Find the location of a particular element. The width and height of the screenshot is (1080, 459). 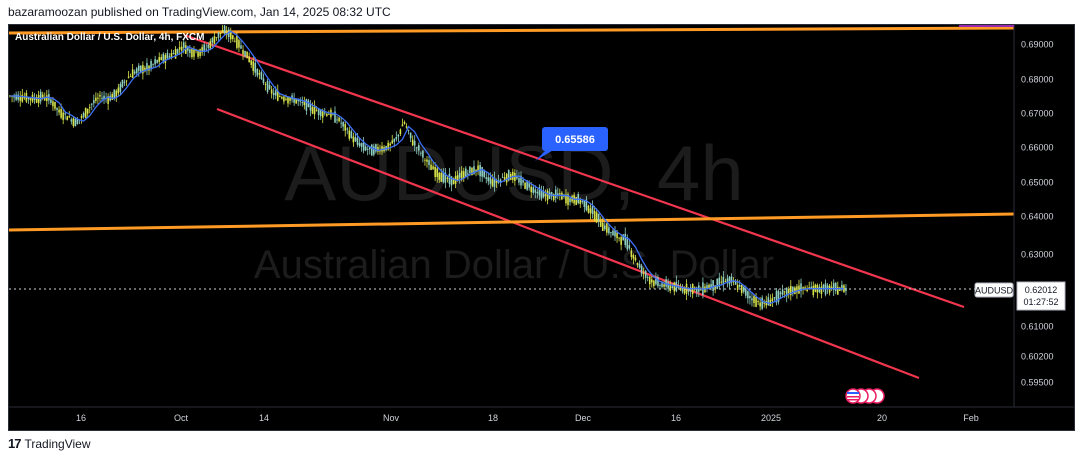

tradingview-logo-icon: 17 is located at coordinates (15, 443).